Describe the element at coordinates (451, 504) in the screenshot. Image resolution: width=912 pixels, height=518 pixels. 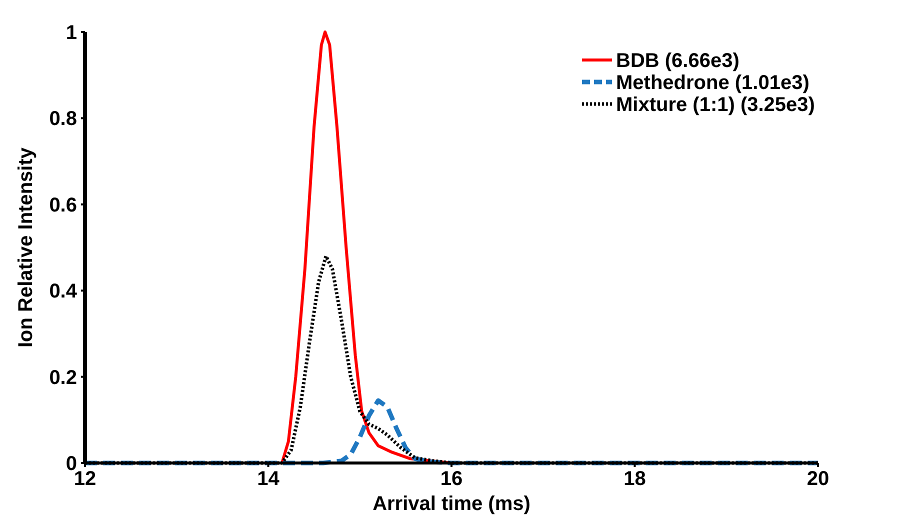
I see `x-axis-title: Arrival time (ms)` at that location.